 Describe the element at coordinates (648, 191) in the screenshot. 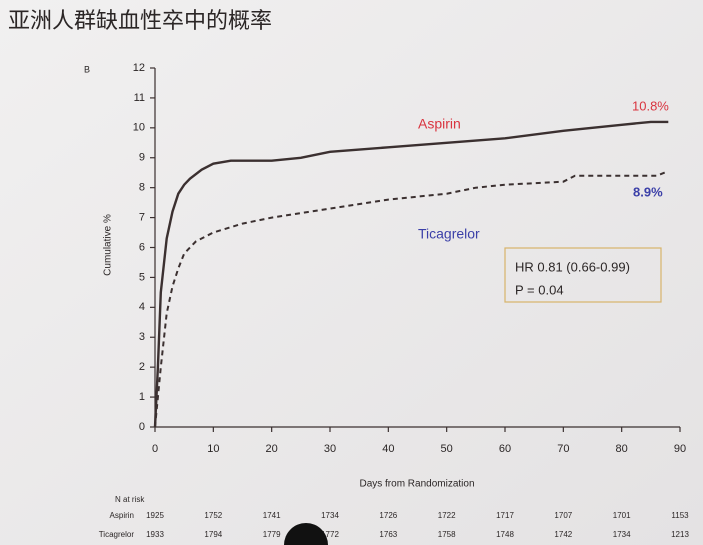

I see `end-label: 8.9%` at that location.